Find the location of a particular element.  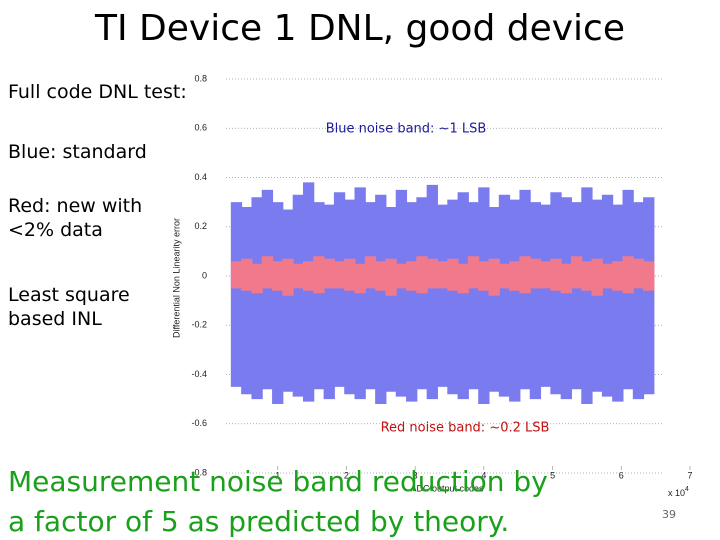

x-tick-label: 3 is located at coordinates (415, 475).